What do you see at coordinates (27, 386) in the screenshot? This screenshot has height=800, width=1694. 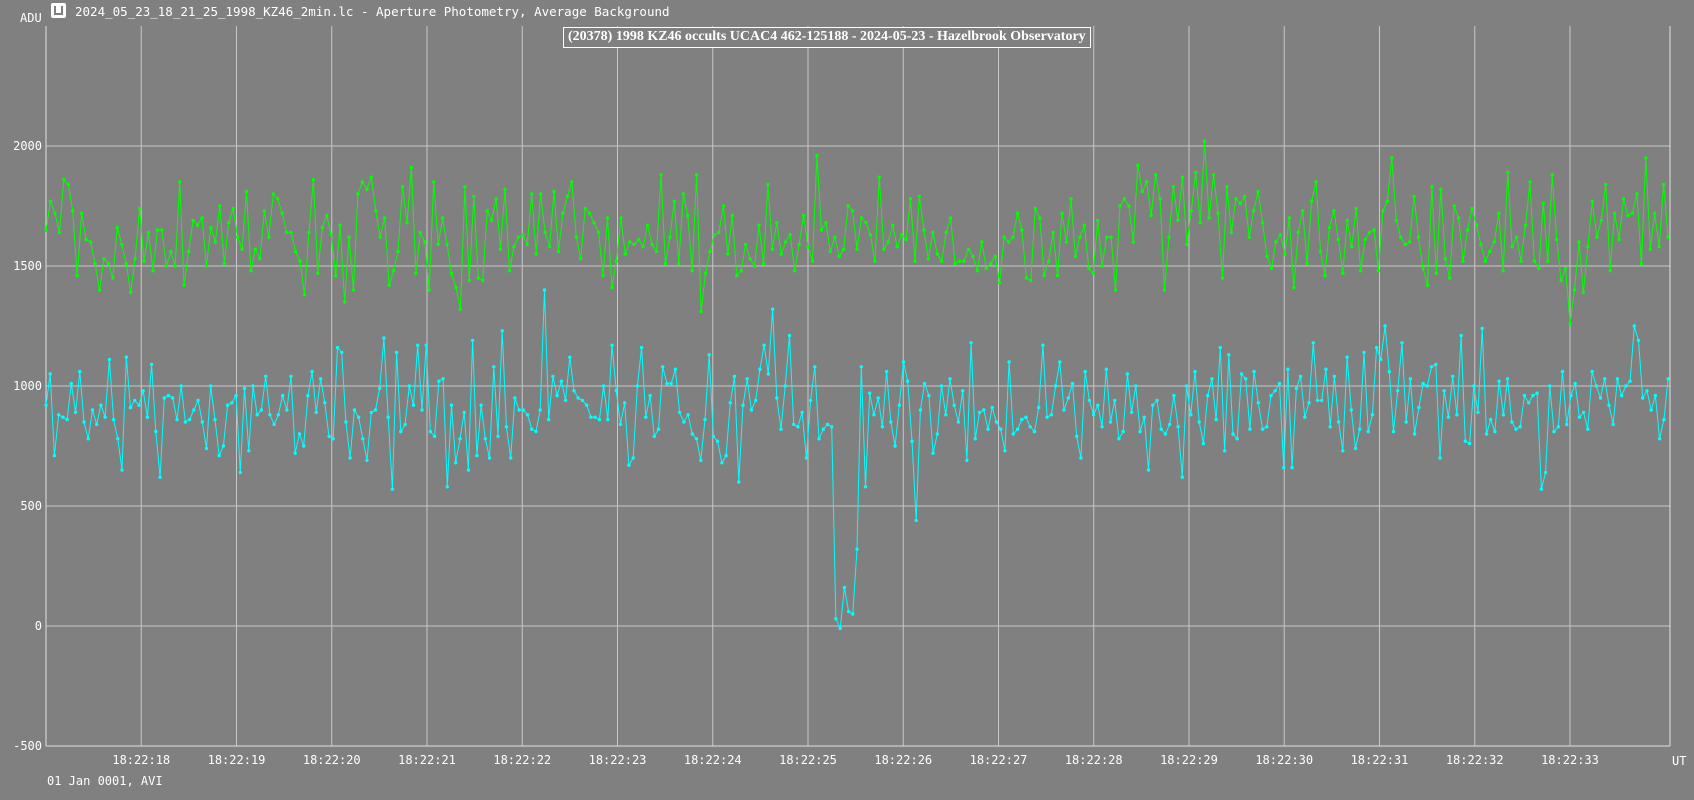 I see `y-tick-label: 1000` at bounding box center [27, 386].